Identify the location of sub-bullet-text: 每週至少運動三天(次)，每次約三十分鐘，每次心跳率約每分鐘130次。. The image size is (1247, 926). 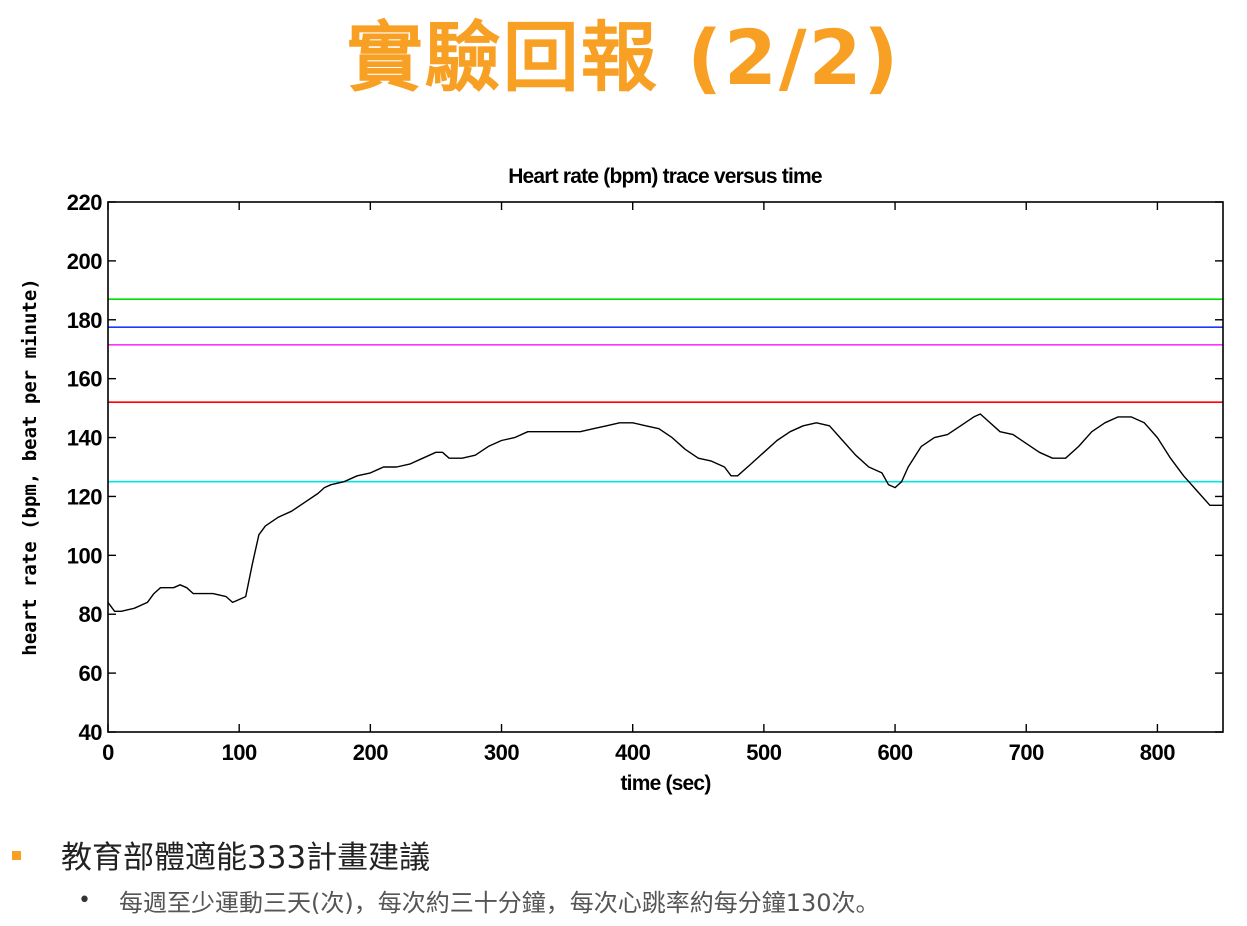
(499, 902).